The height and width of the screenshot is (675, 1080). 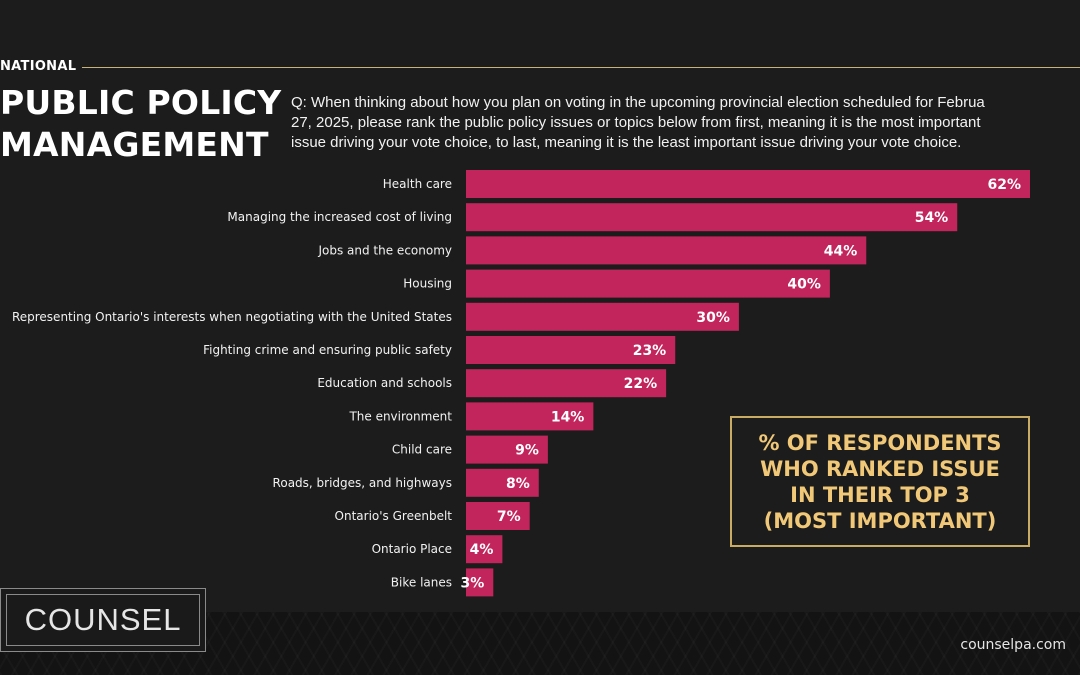 What do you see at coordinates (141, 102) in the screenshot?
I see `title-line-1: PUBLIC POLICY` at bounding box center [141, 102].